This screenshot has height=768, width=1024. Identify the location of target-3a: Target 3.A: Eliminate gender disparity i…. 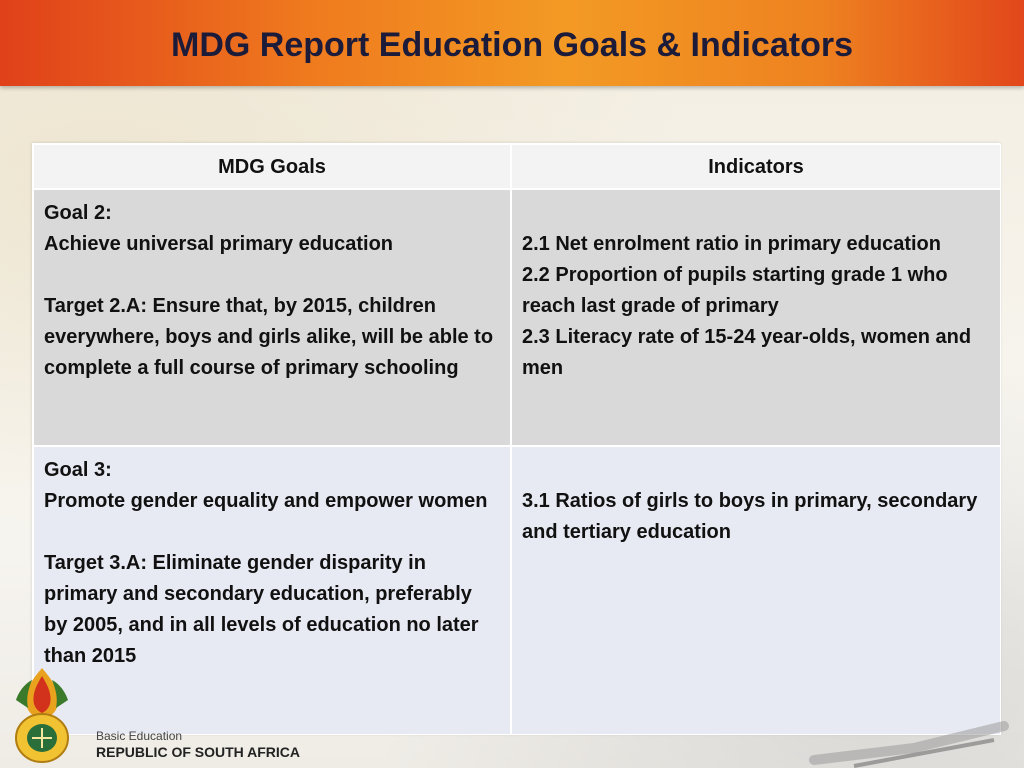
(261, 609).